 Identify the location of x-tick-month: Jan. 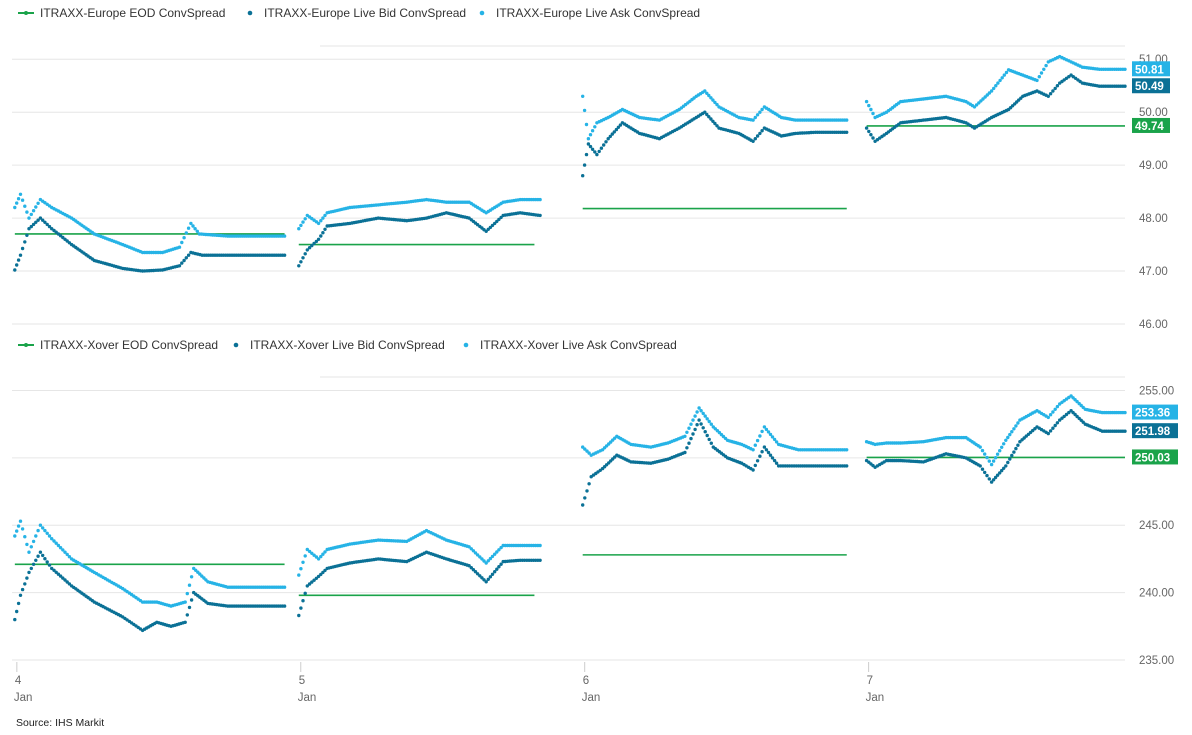
(591, 698).